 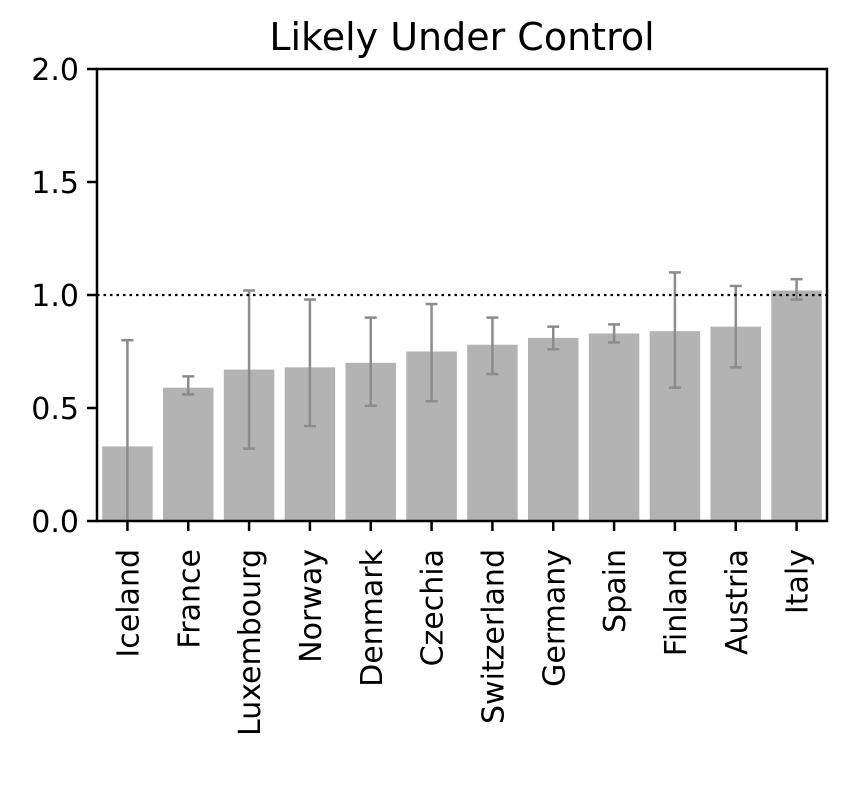 I want to click on y-tick-label: 1.0, so click(x=55, y=296).